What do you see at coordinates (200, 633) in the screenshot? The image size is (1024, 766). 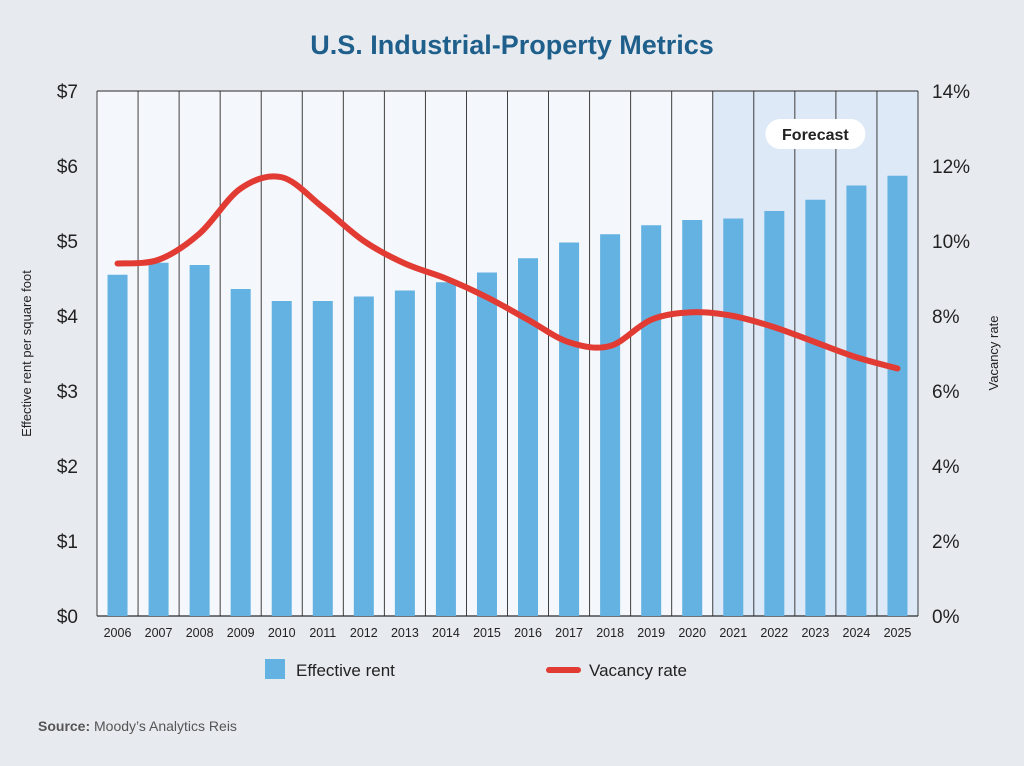 I see `x-tick: 2008` at bounding box center [200, 633].